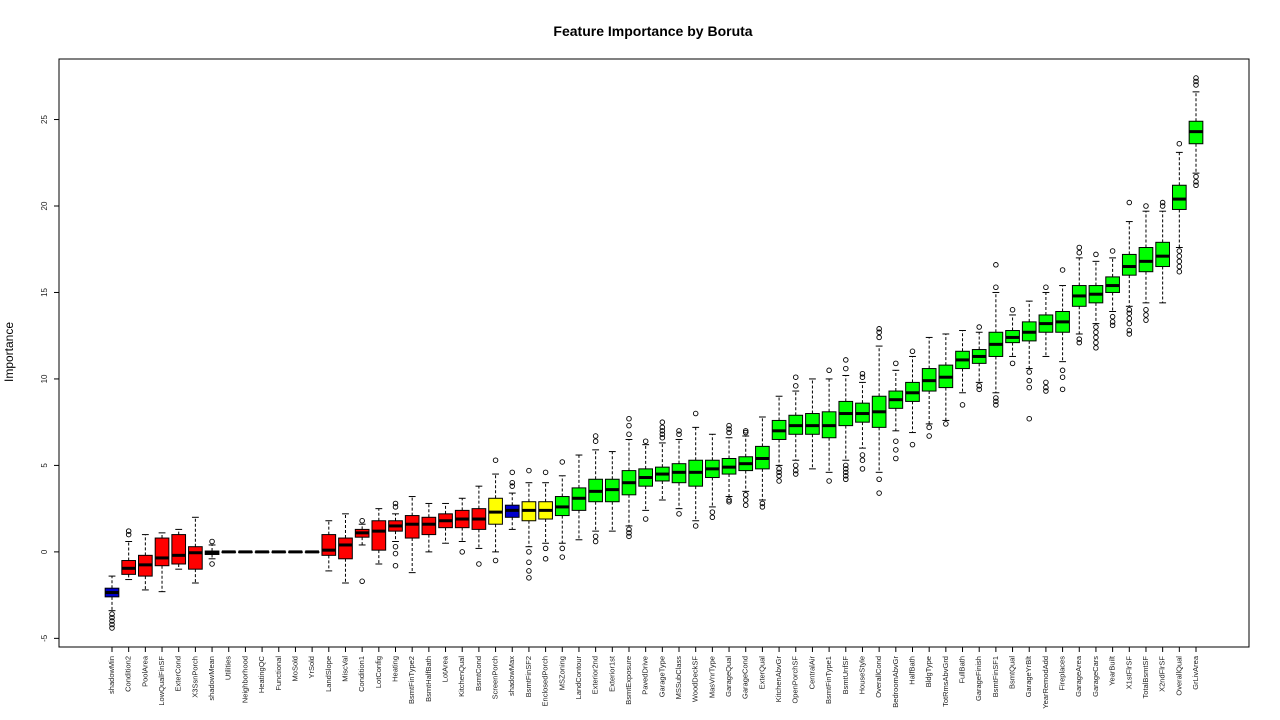  I want to click on x-tick-label-BsmtFinSF2: BsmtFinSF2, so click(528, 676).